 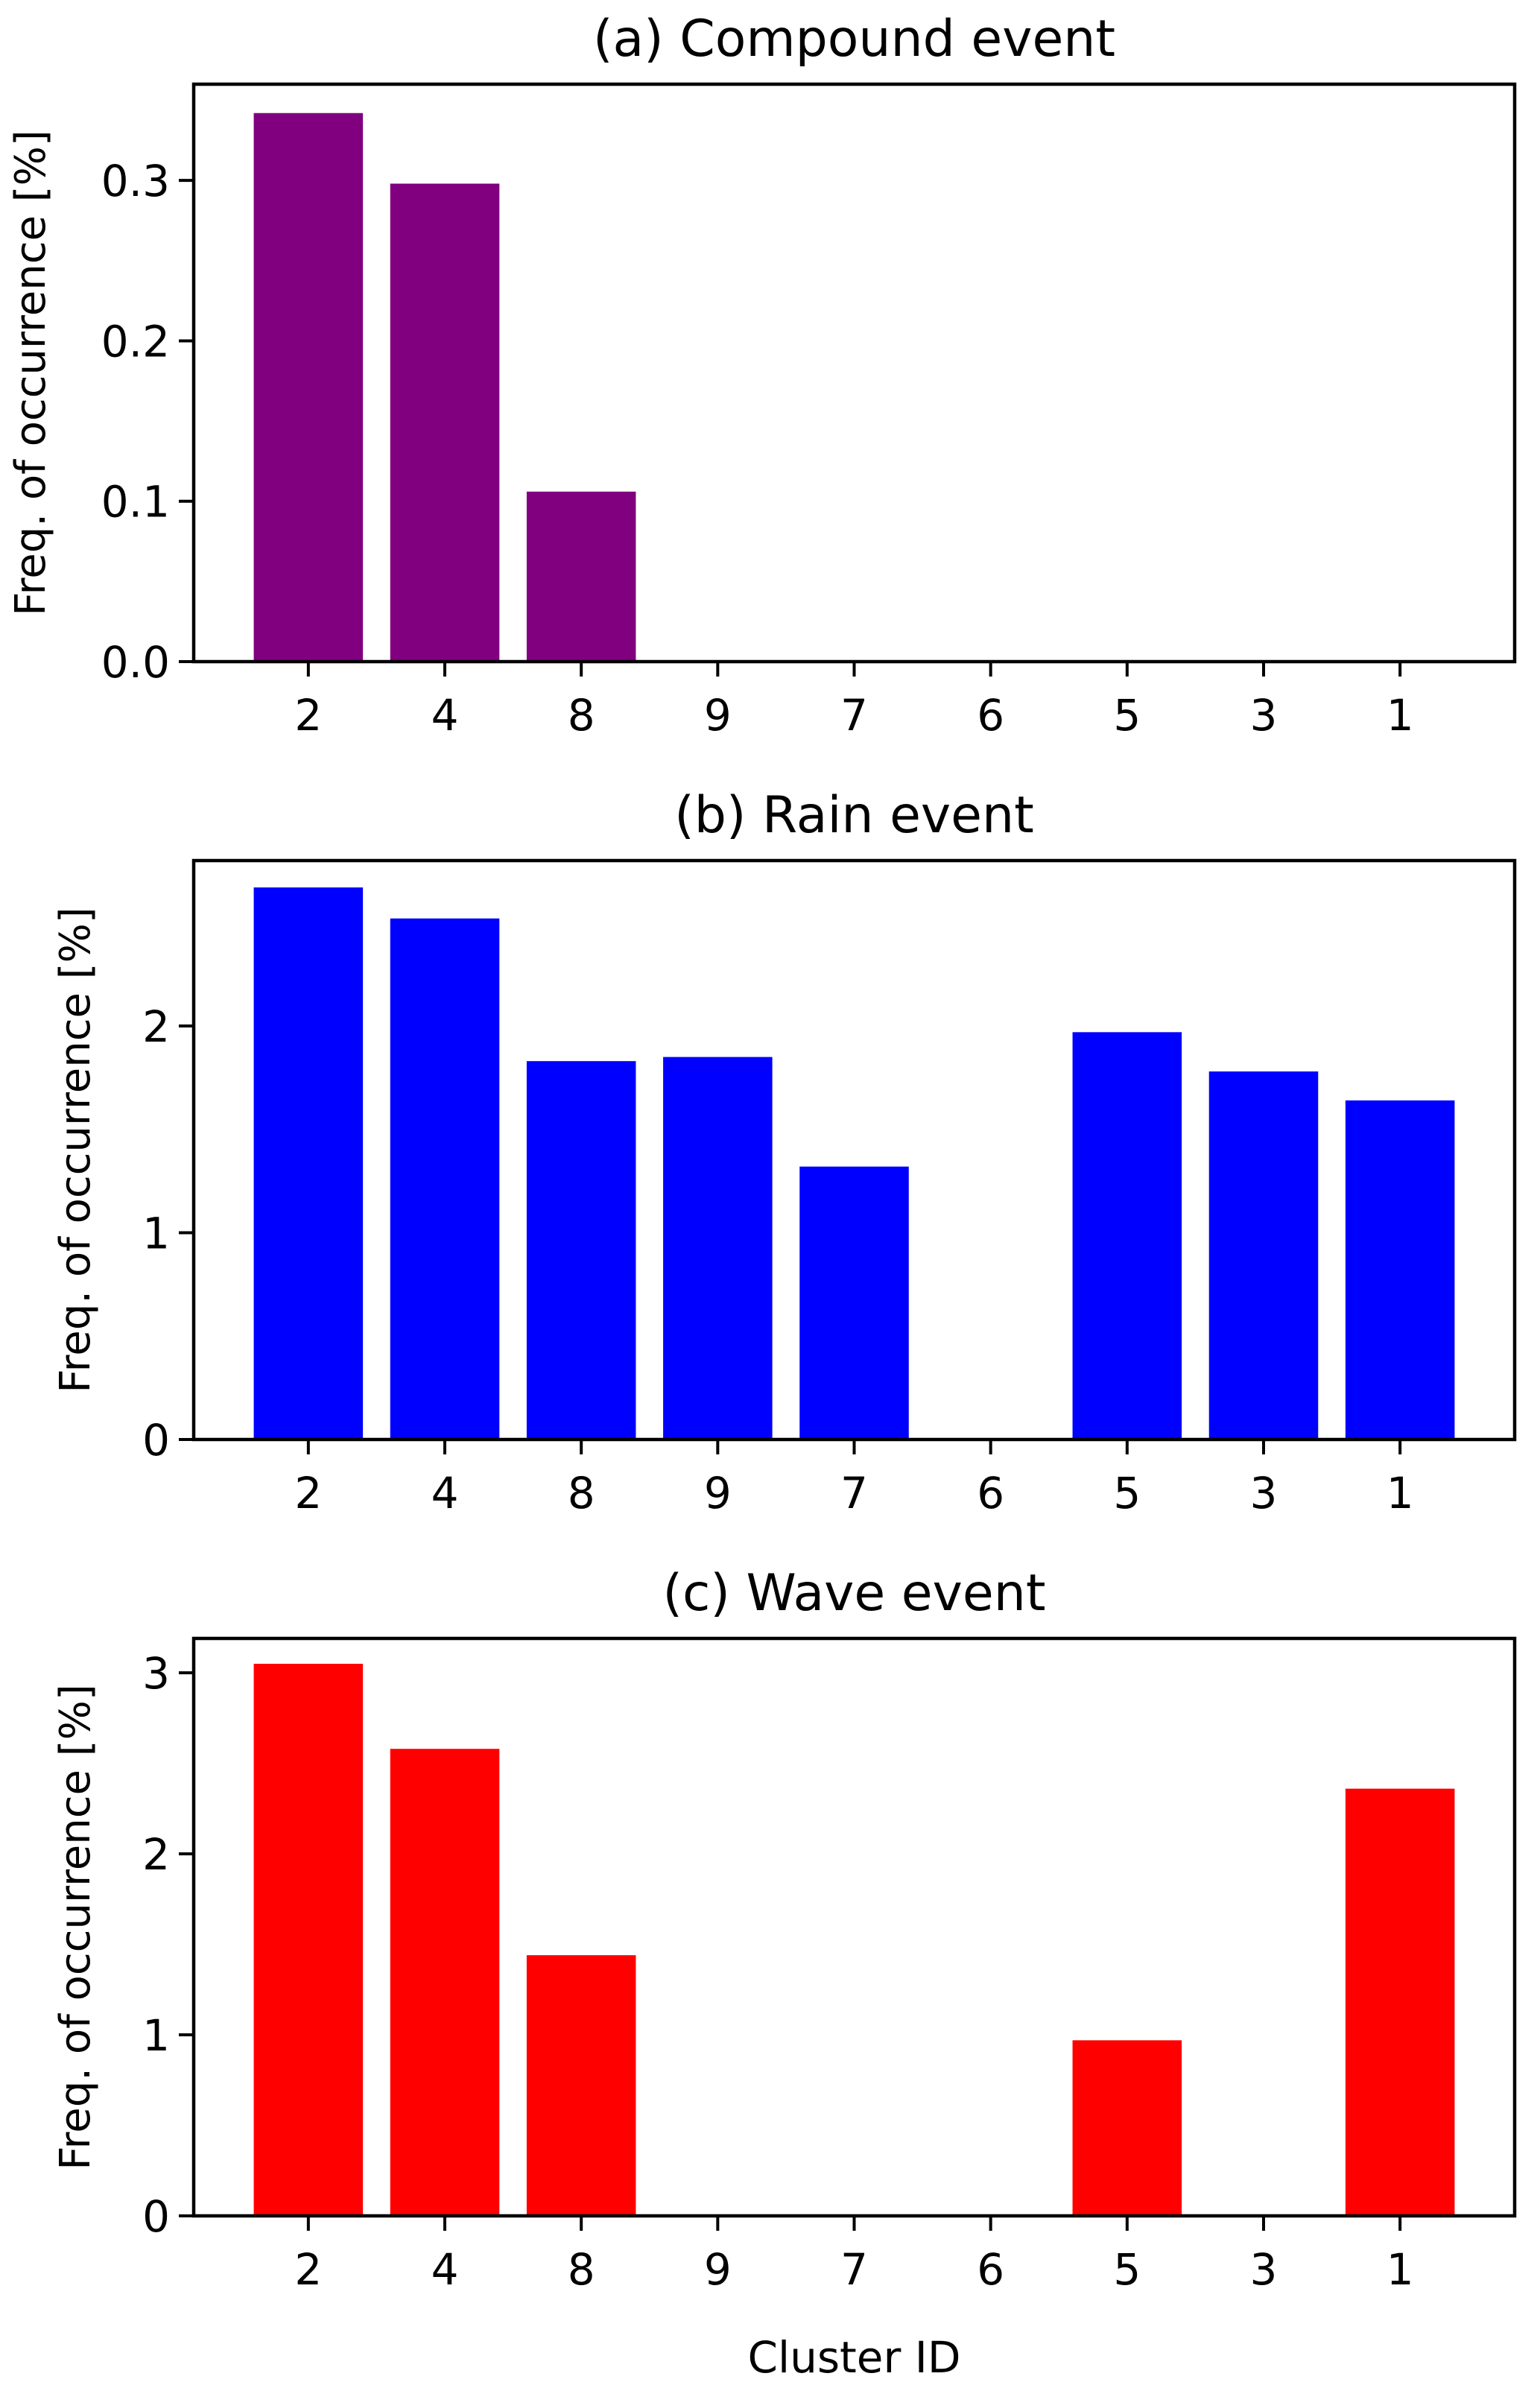 I want to click on y-tick-label: 0.2, so click(x=135, y=341).